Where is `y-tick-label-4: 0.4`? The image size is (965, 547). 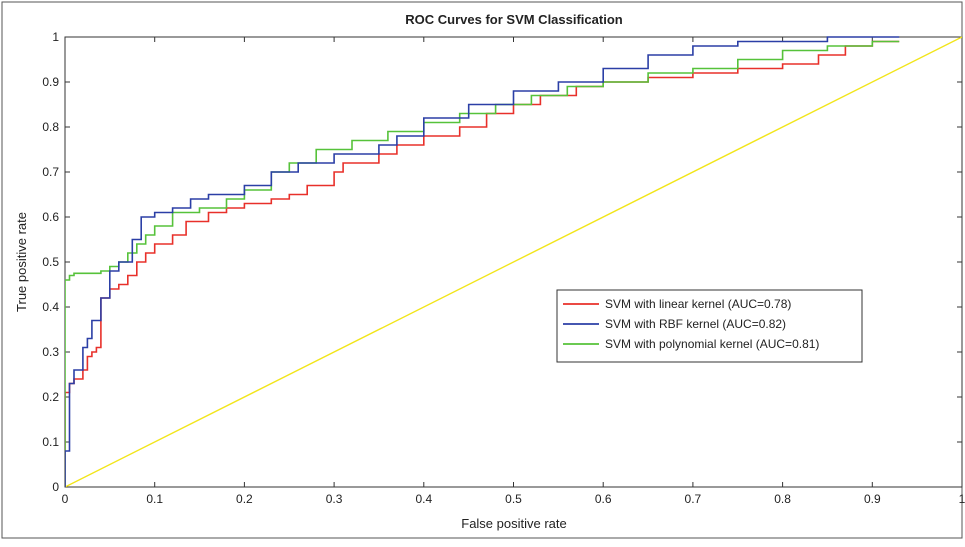 y-tick-label-4: 0.4 is located at coordinates (50, 307).